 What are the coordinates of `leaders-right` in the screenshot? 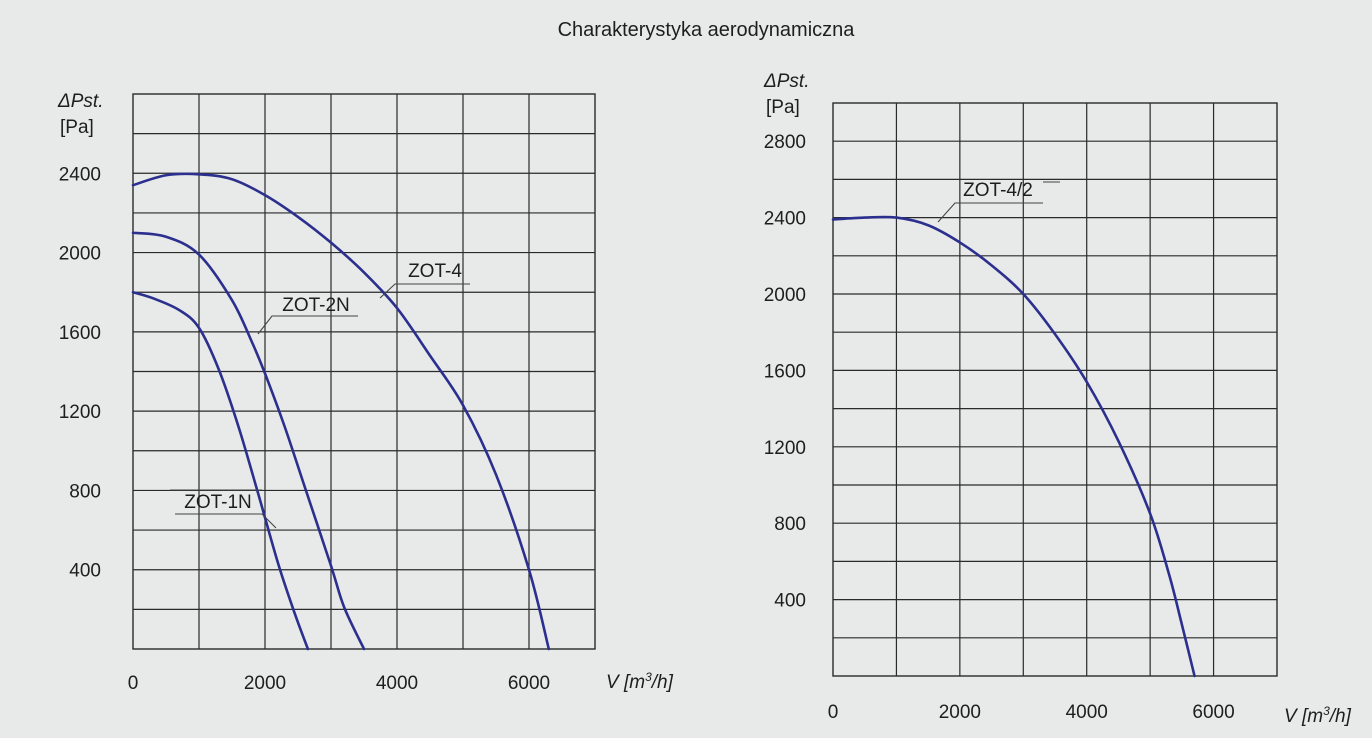 It's located at (998, 202).